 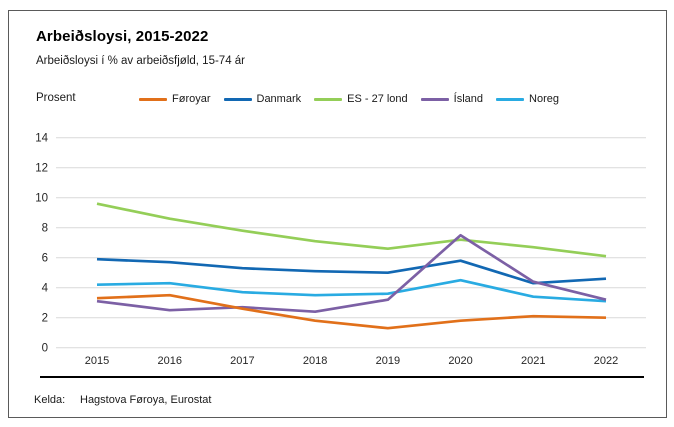 What do you see at coordinates (122, 36) in the screenshot?
I see `chart-title: Arbeiðsloysi, 2015-2022` at bounding box center [122, 36].